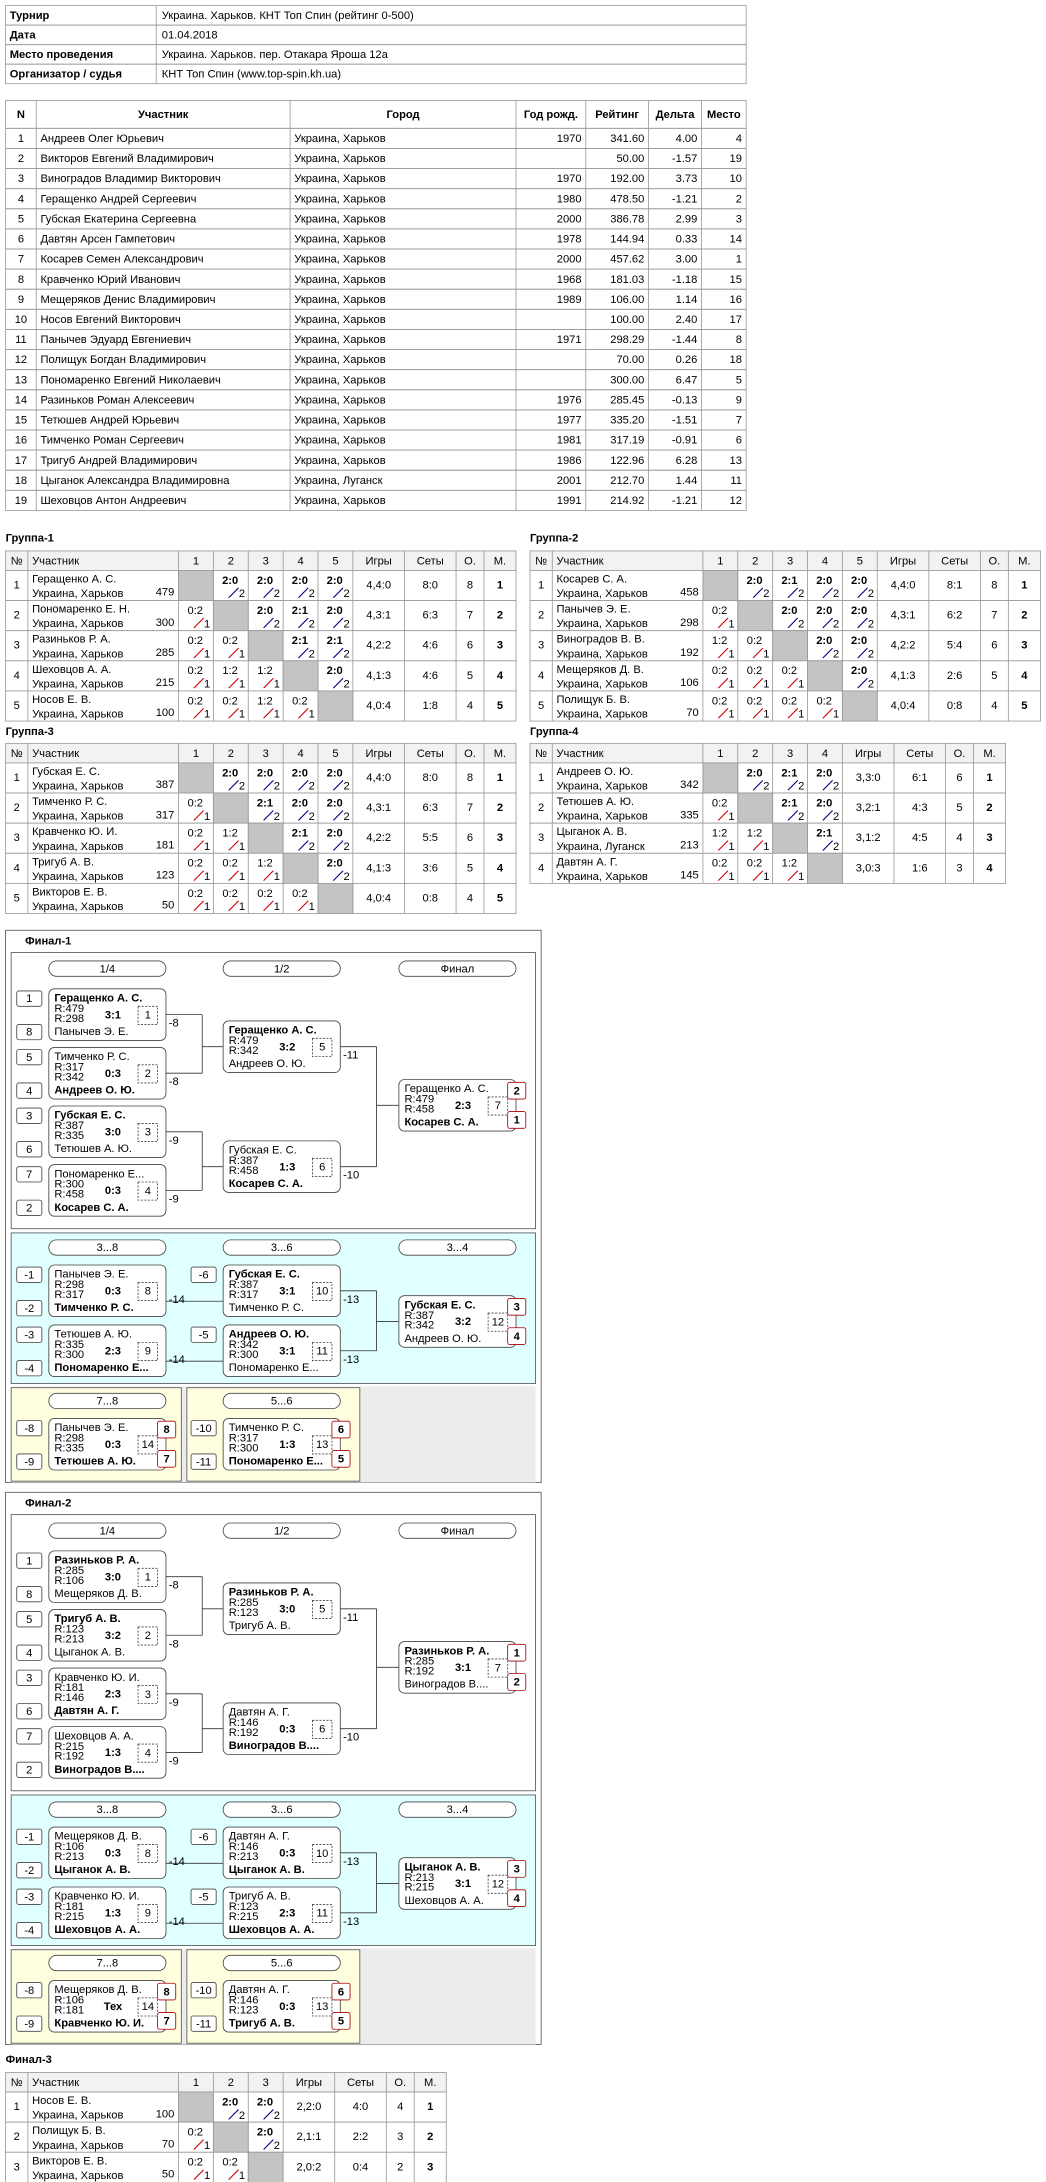  Describe the element at coordinates (118, 219) in the screenshot. I see `table-cell: Губская Екатерина Сергеевна` at that location.